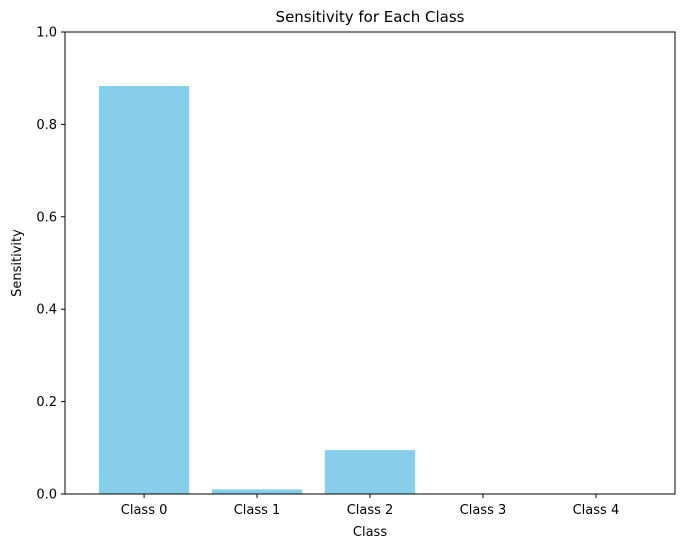 Image resolution: width=691 pixels, height=547 pixels. I want to click on y-axis-label: Sensitivity, so click(17, 263).